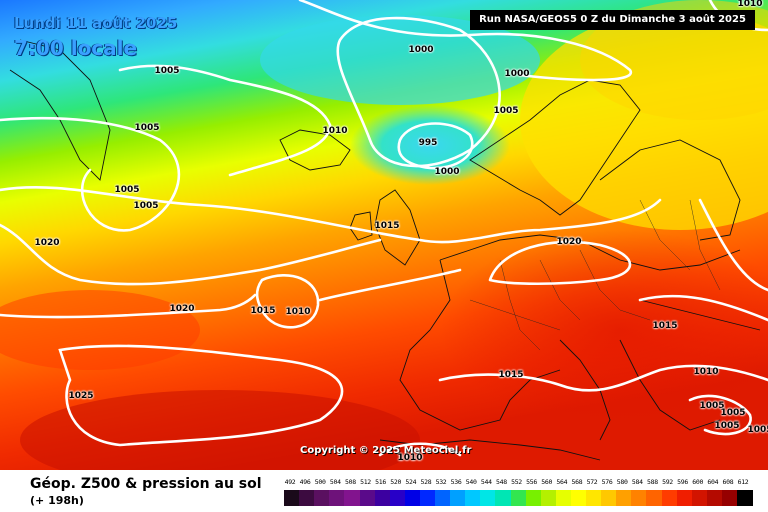 The image size is (768, 512). Describe the element at coordinates (674, 60) in the screenshot. I see `z500-ridge-north-core` at that location.